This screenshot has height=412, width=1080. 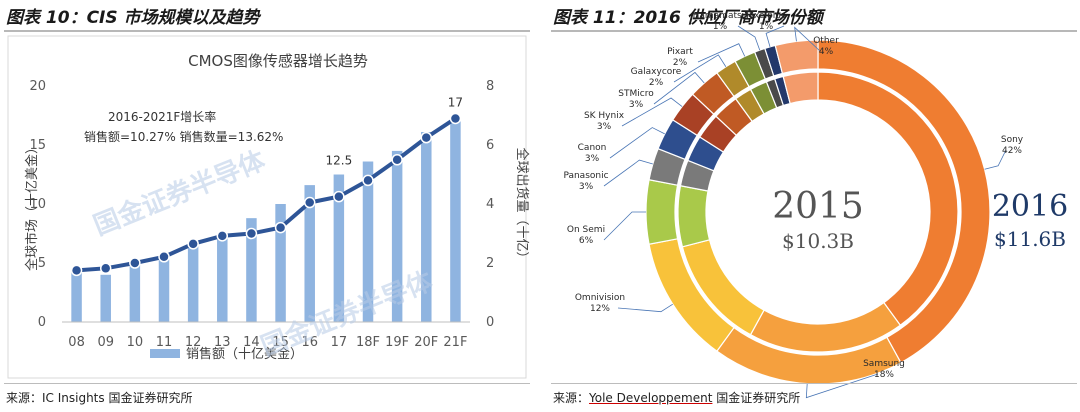 What do you see at coordinates (1012, 140) in the screenshot?
I see `slice-label-sony: Sony` at bounding box center [1012, 140].